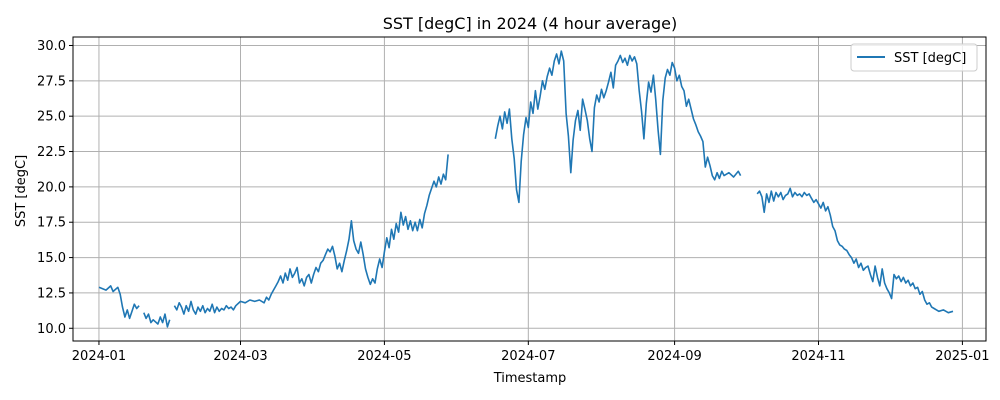 The image size is (1000, 400). What do you see at coordinates (51, 293) in the screenshot?
I see `y-tick-label: 12.5` at bounding box center [51, 293].